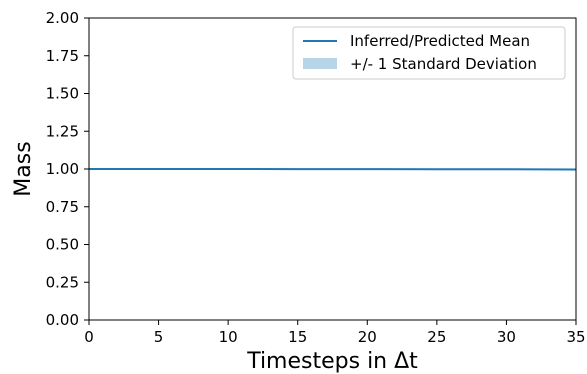 This screenshot has height=374, width=587. What do you see at coordinates (367, 337) in the screenshot?
I see `x-tick-label: 20` at bounding box center [367, 337].